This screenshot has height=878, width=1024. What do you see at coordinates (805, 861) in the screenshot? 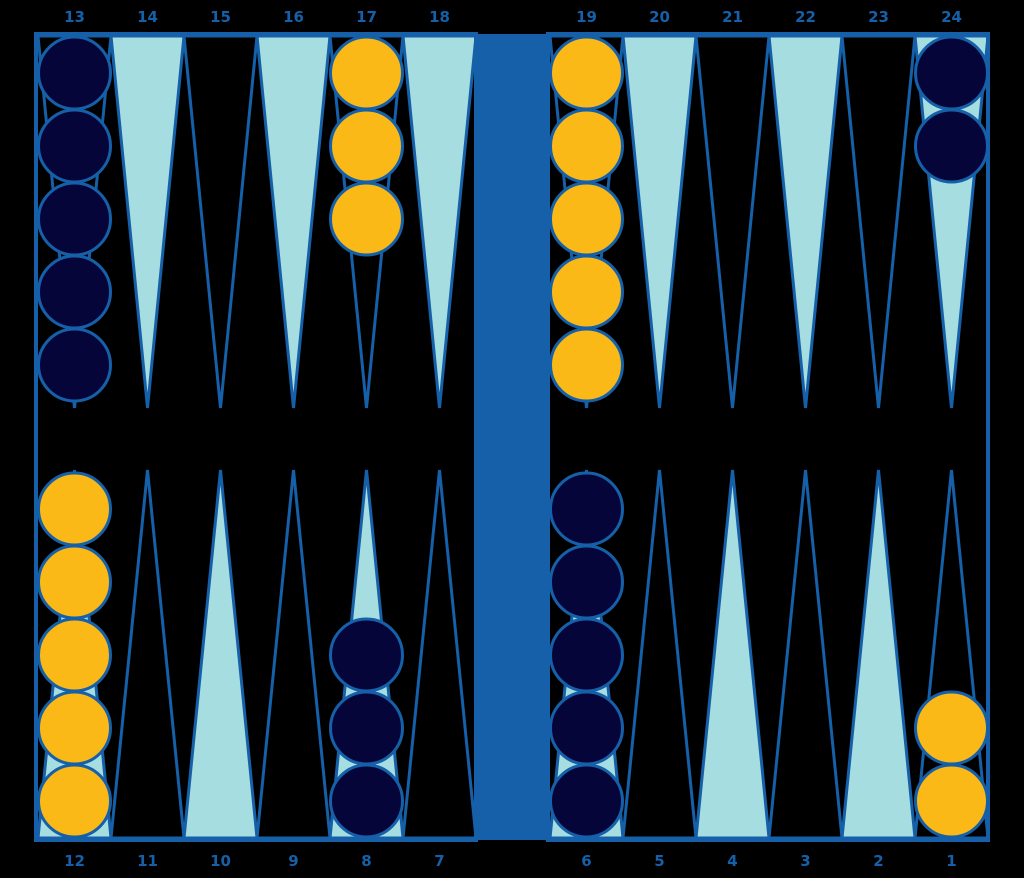
I see `point-number-label: 3` at bounding box center [805, 861].